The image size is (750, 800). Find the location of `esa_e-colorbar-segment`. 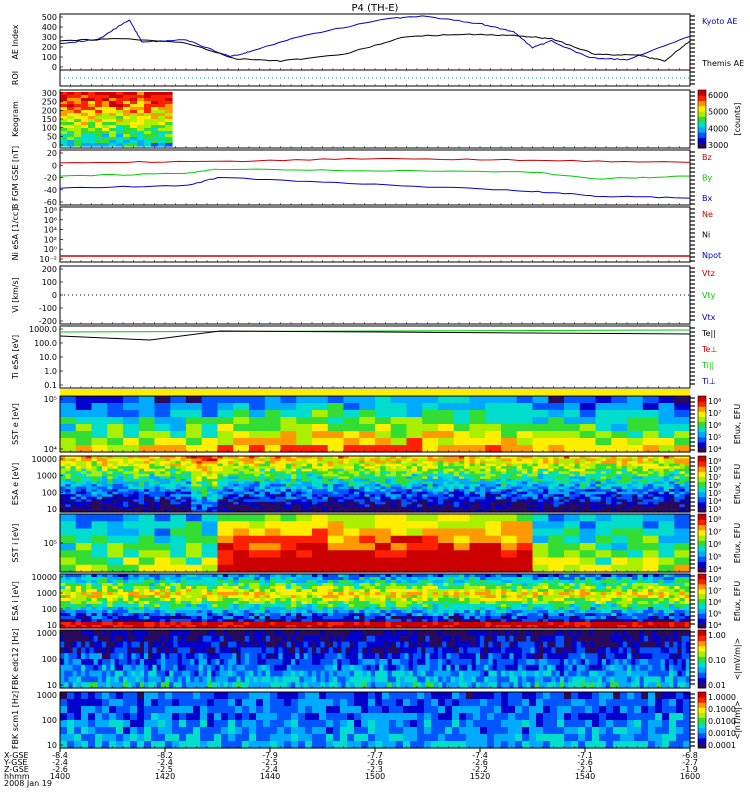

esa_e-colorbar-segment is located at coordinates (702, 469).